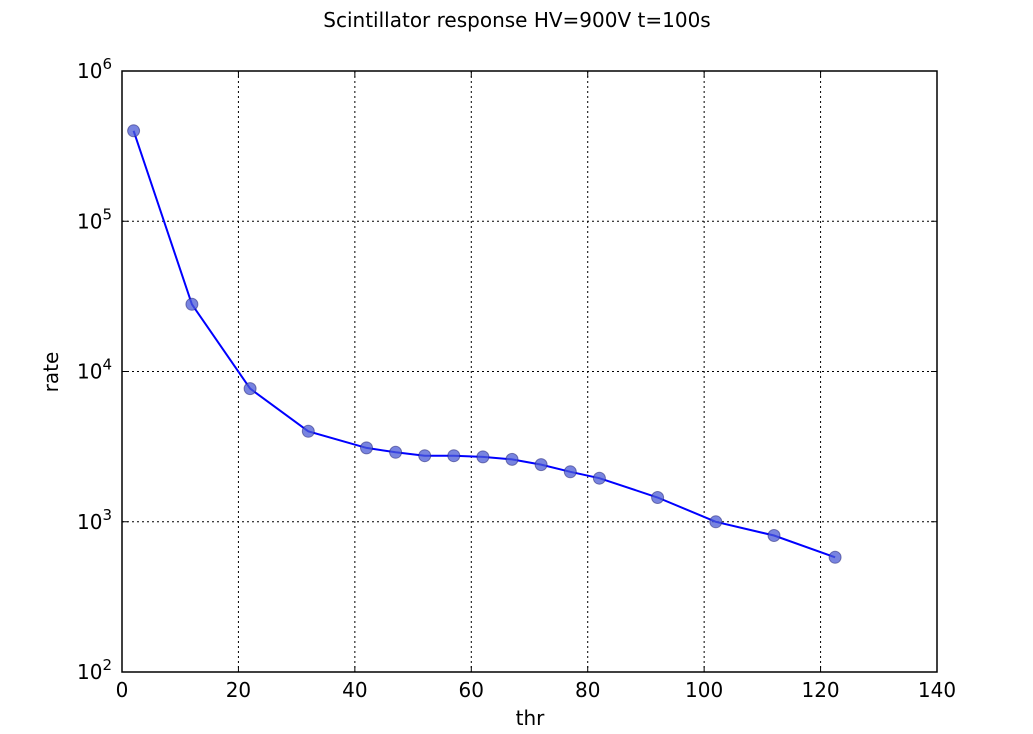 The width and height of the screenshot is (1033, 734). I want to click on x-tick-label: 100, so click(704, 690).